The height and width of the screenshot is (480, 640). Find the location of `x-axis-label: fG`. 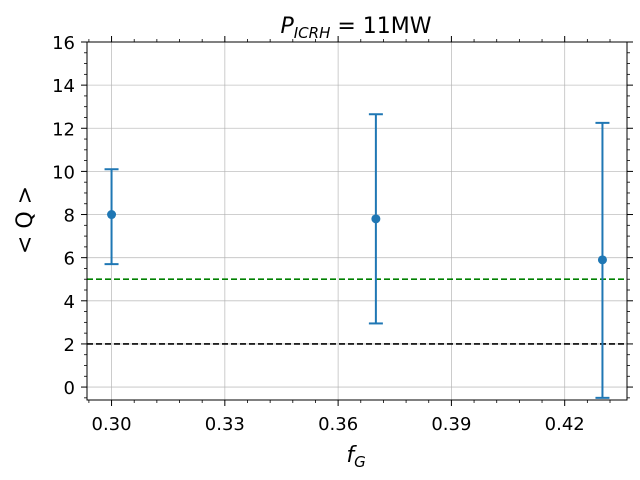

x-axis-label: fG is located at coordinates (355, 457).